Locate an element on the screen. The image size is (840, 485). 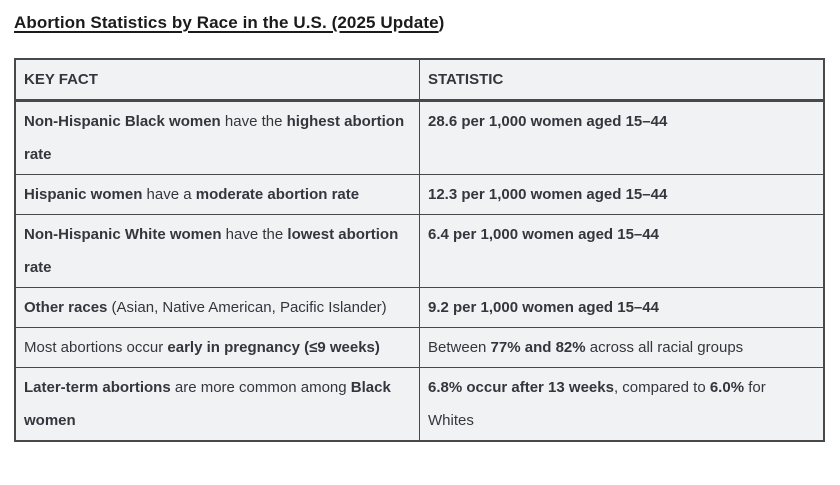
header-row: KEY FACT STATISTIC is located at coordinates (419, 80).